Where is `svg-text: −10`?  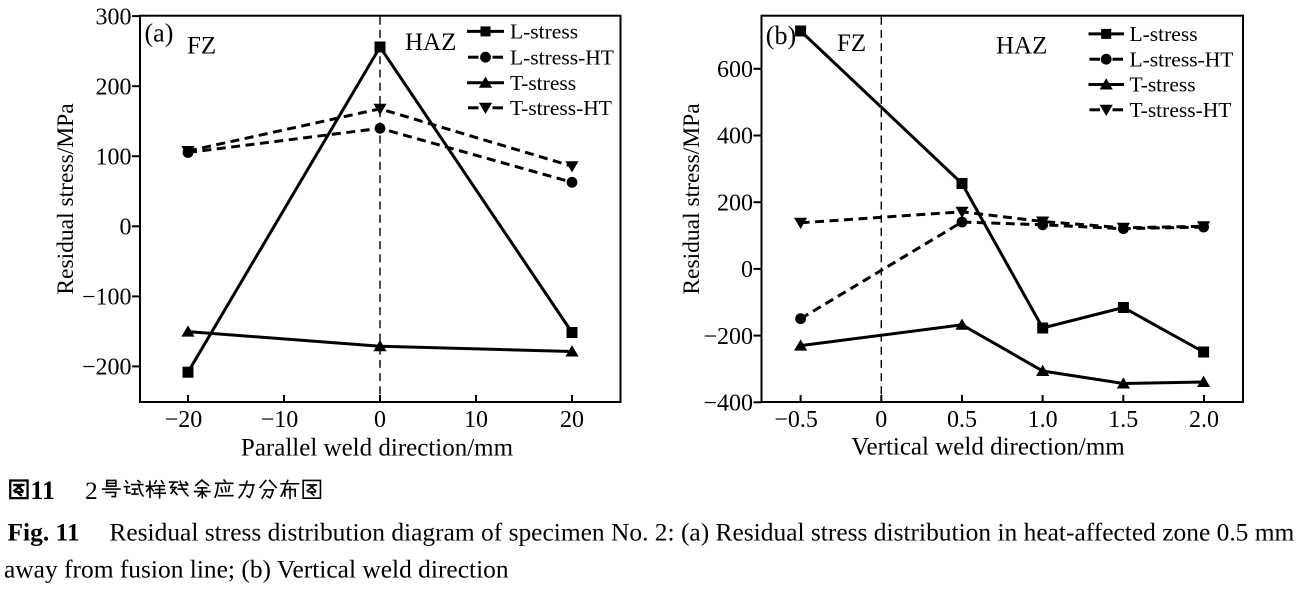 svg-text: −10 is located at coordinates (280, 420).